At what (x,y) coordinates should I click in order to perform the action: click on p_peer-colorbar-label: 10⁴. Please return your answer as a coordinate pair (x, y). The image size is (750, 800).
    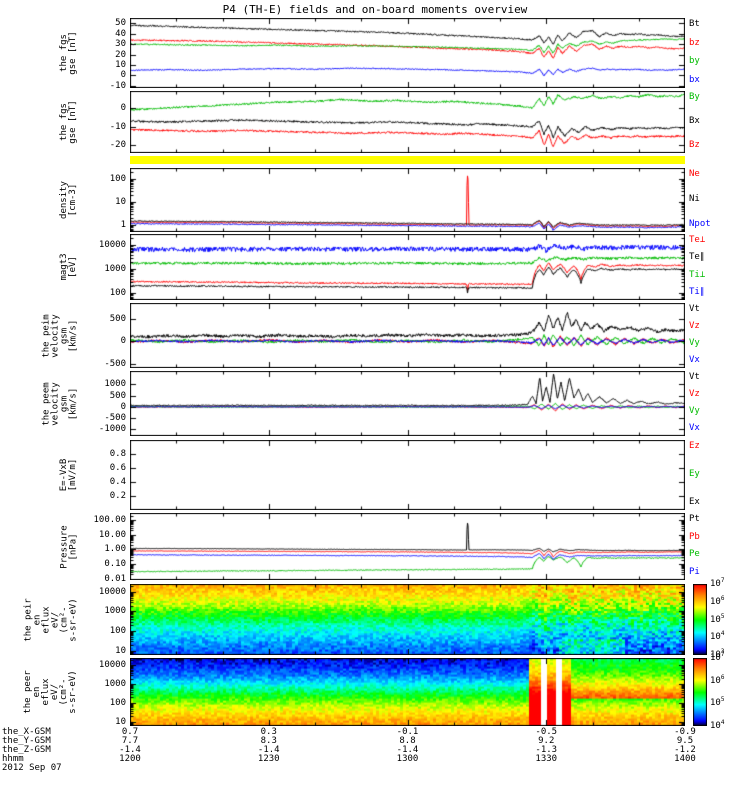
    Looking at the image, I should click on (717, 725).